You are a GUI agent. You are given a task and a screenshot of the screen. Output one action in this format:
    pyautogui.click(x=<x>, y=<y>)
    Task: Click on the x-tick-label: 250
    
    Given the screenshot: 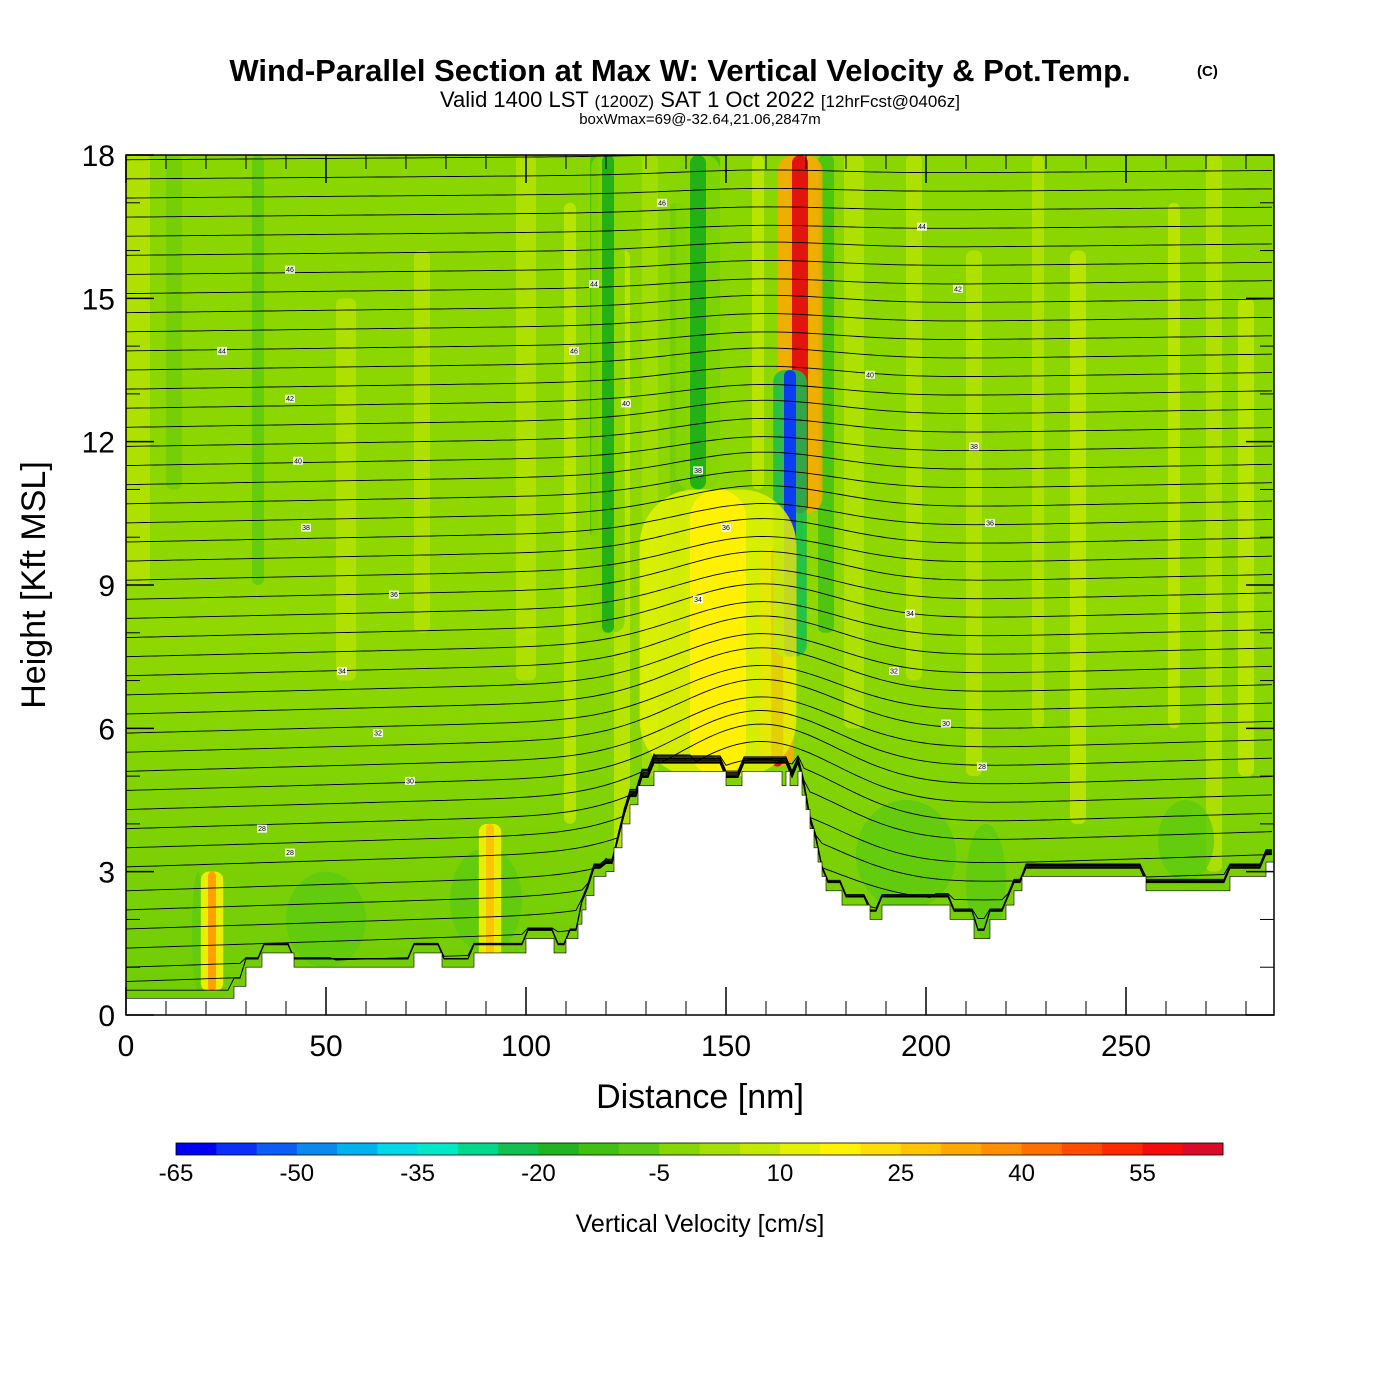 What is the action you would take?
    pyautogui.click(x=1126, y=1046)
    